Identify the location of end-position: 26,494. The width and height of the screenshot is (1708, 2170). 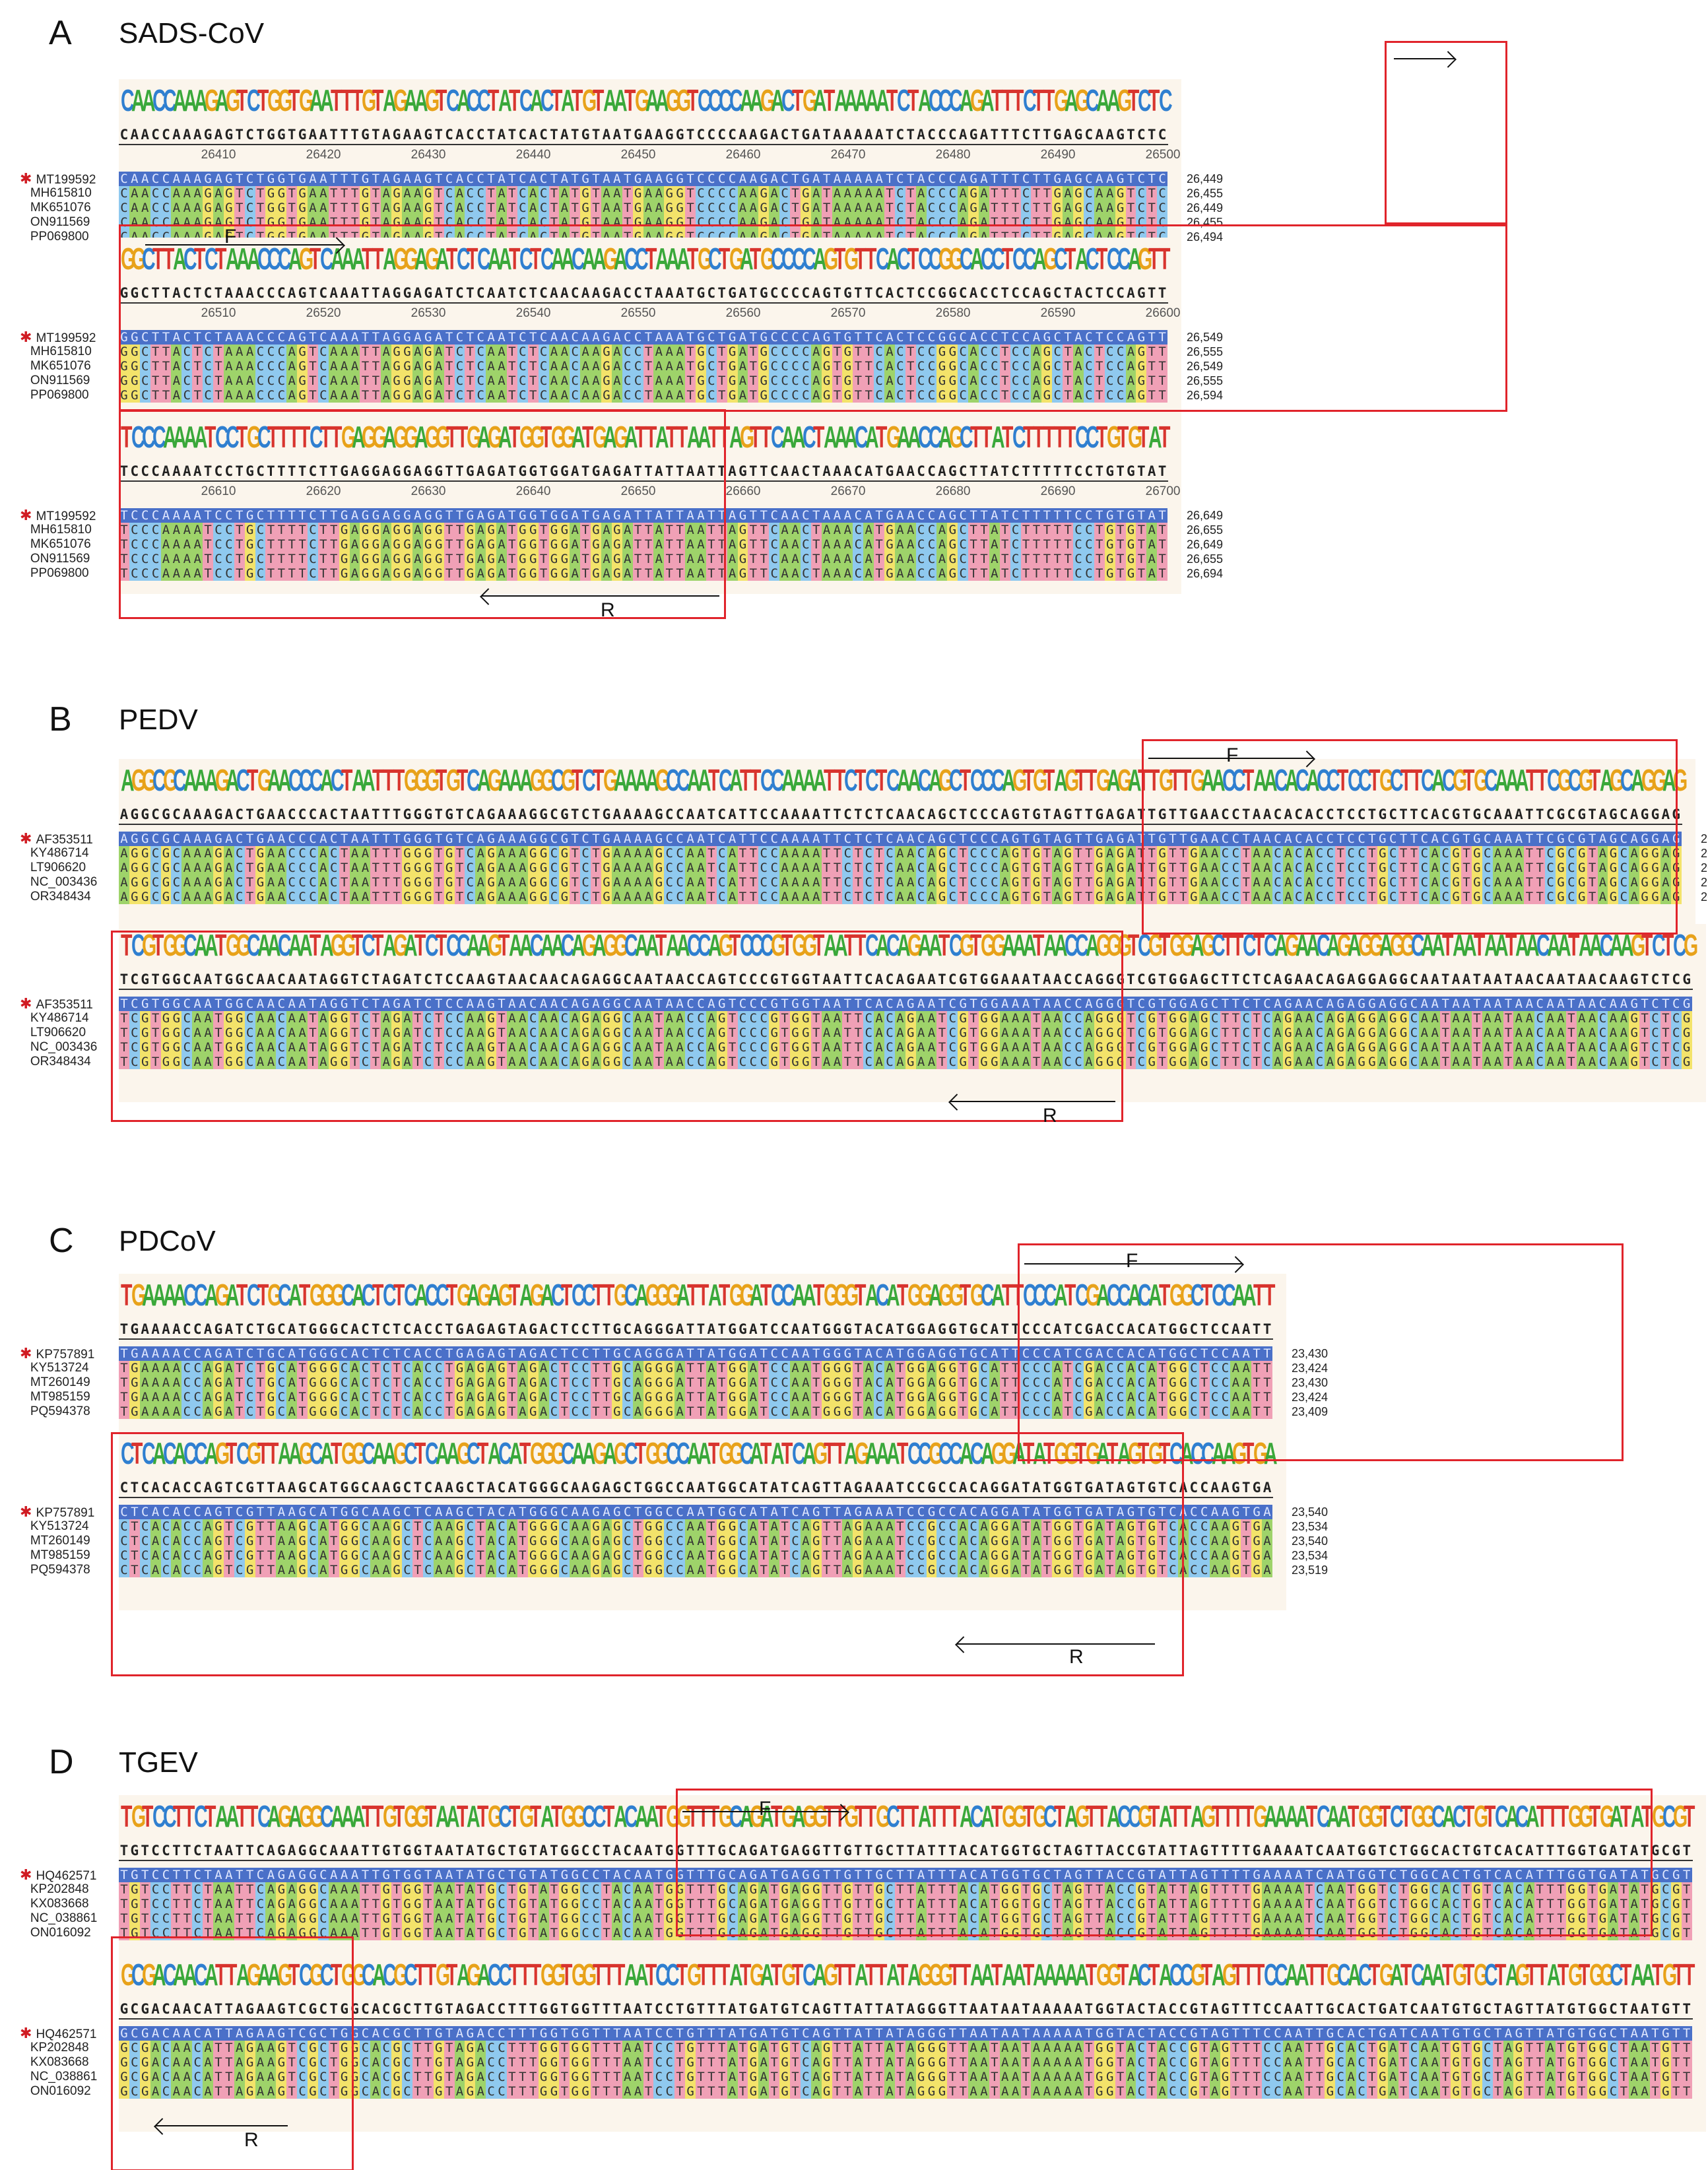
(1205, 237).